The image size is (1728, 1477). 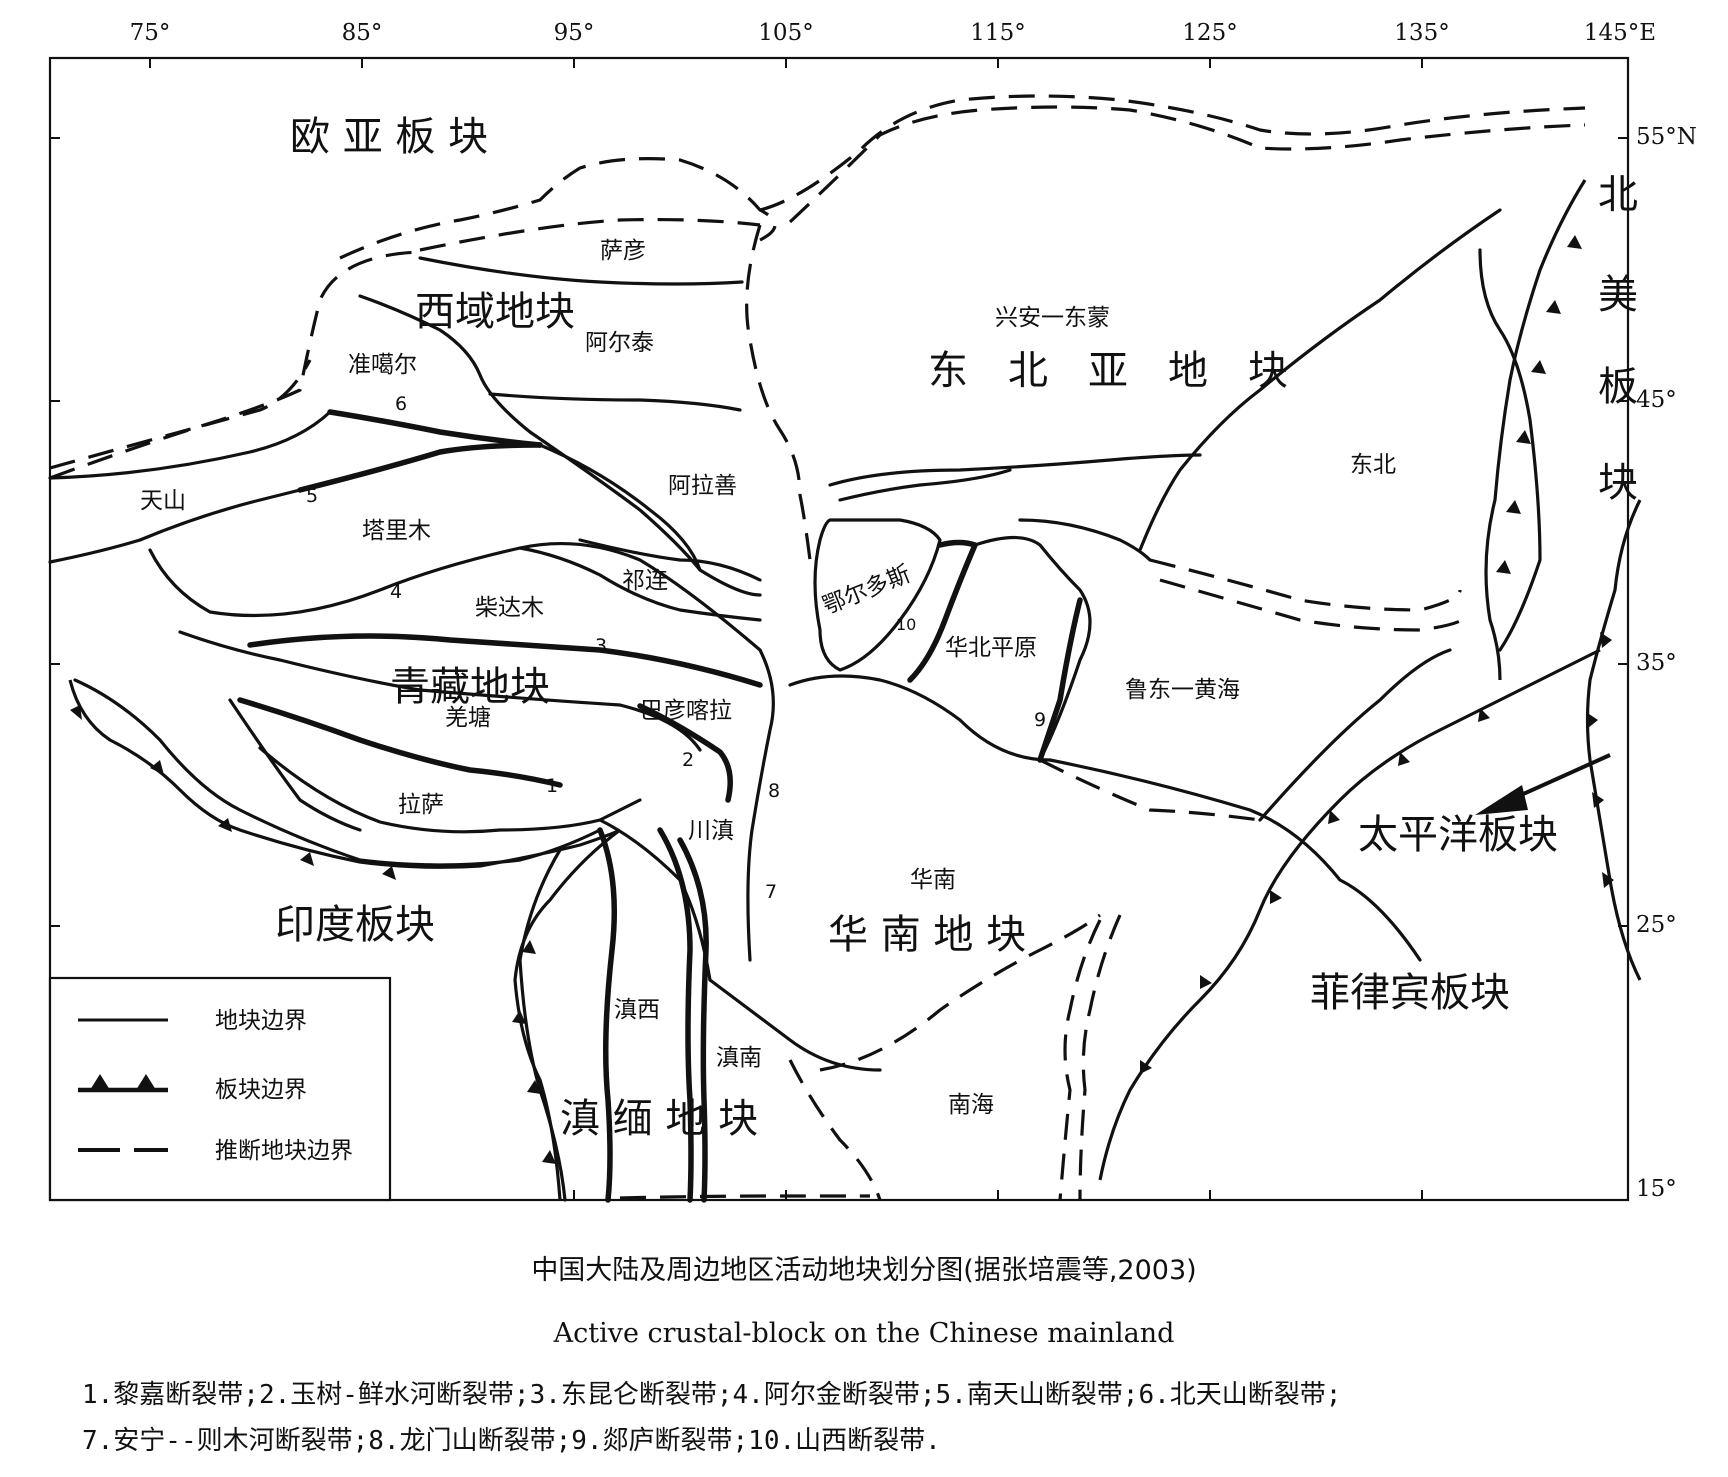 What do you see at coordinates (421, 805) in the screenshot?
I see `lhasa-label: 拉萨` at bounding box center [421, 805].